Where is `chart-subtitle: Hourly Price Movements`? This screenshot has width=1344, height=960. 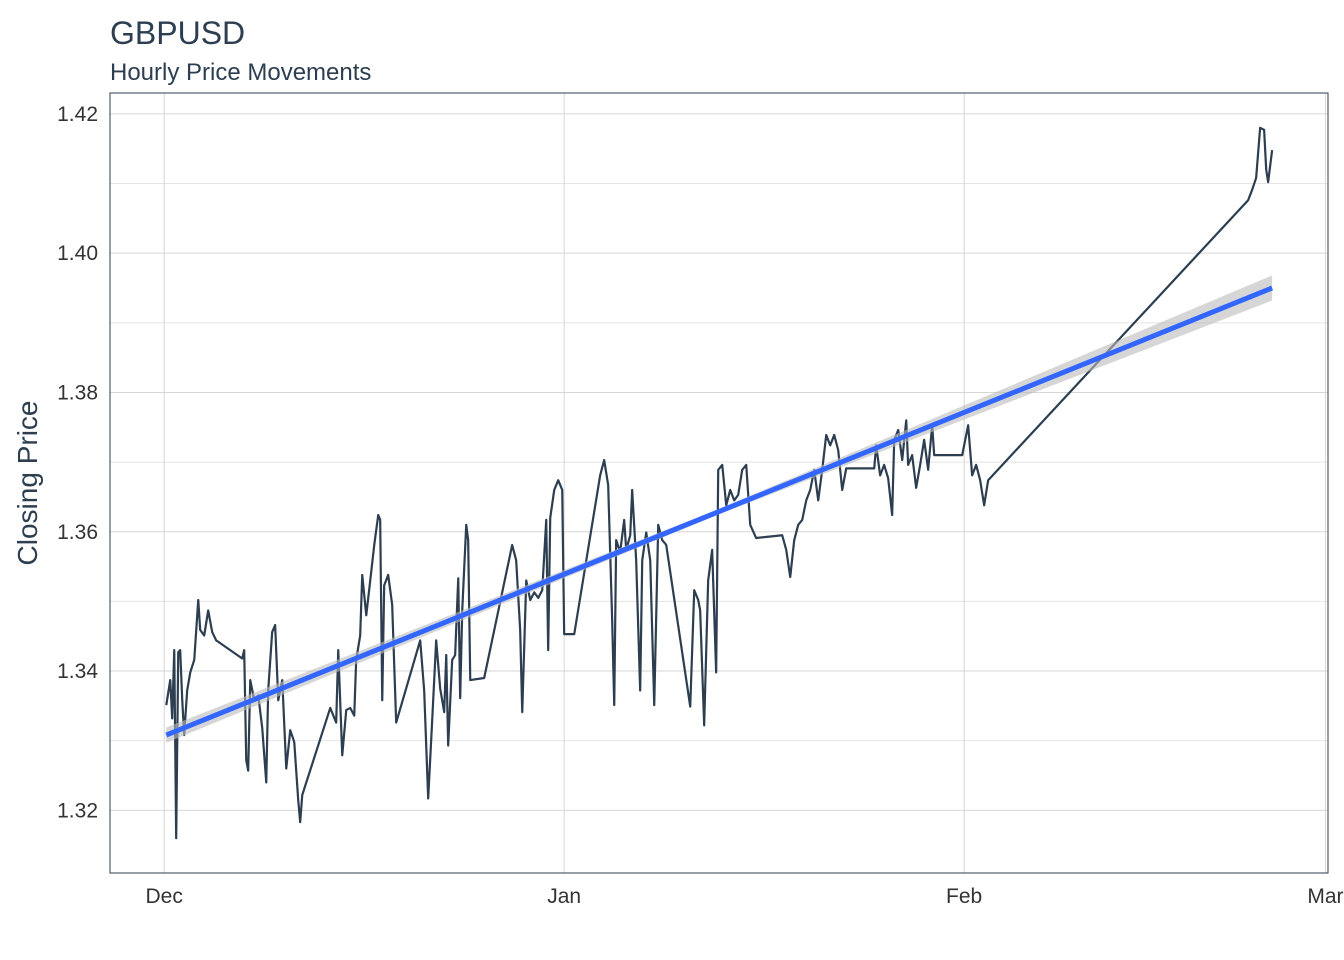 chart-subtitle: Hourly Price Movements is located at coordinates (240, 72).